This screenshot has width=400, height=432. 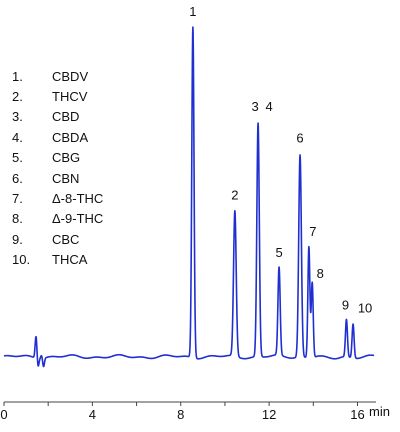 I want to click on legend-number: 6., so click(x=17, y=178).